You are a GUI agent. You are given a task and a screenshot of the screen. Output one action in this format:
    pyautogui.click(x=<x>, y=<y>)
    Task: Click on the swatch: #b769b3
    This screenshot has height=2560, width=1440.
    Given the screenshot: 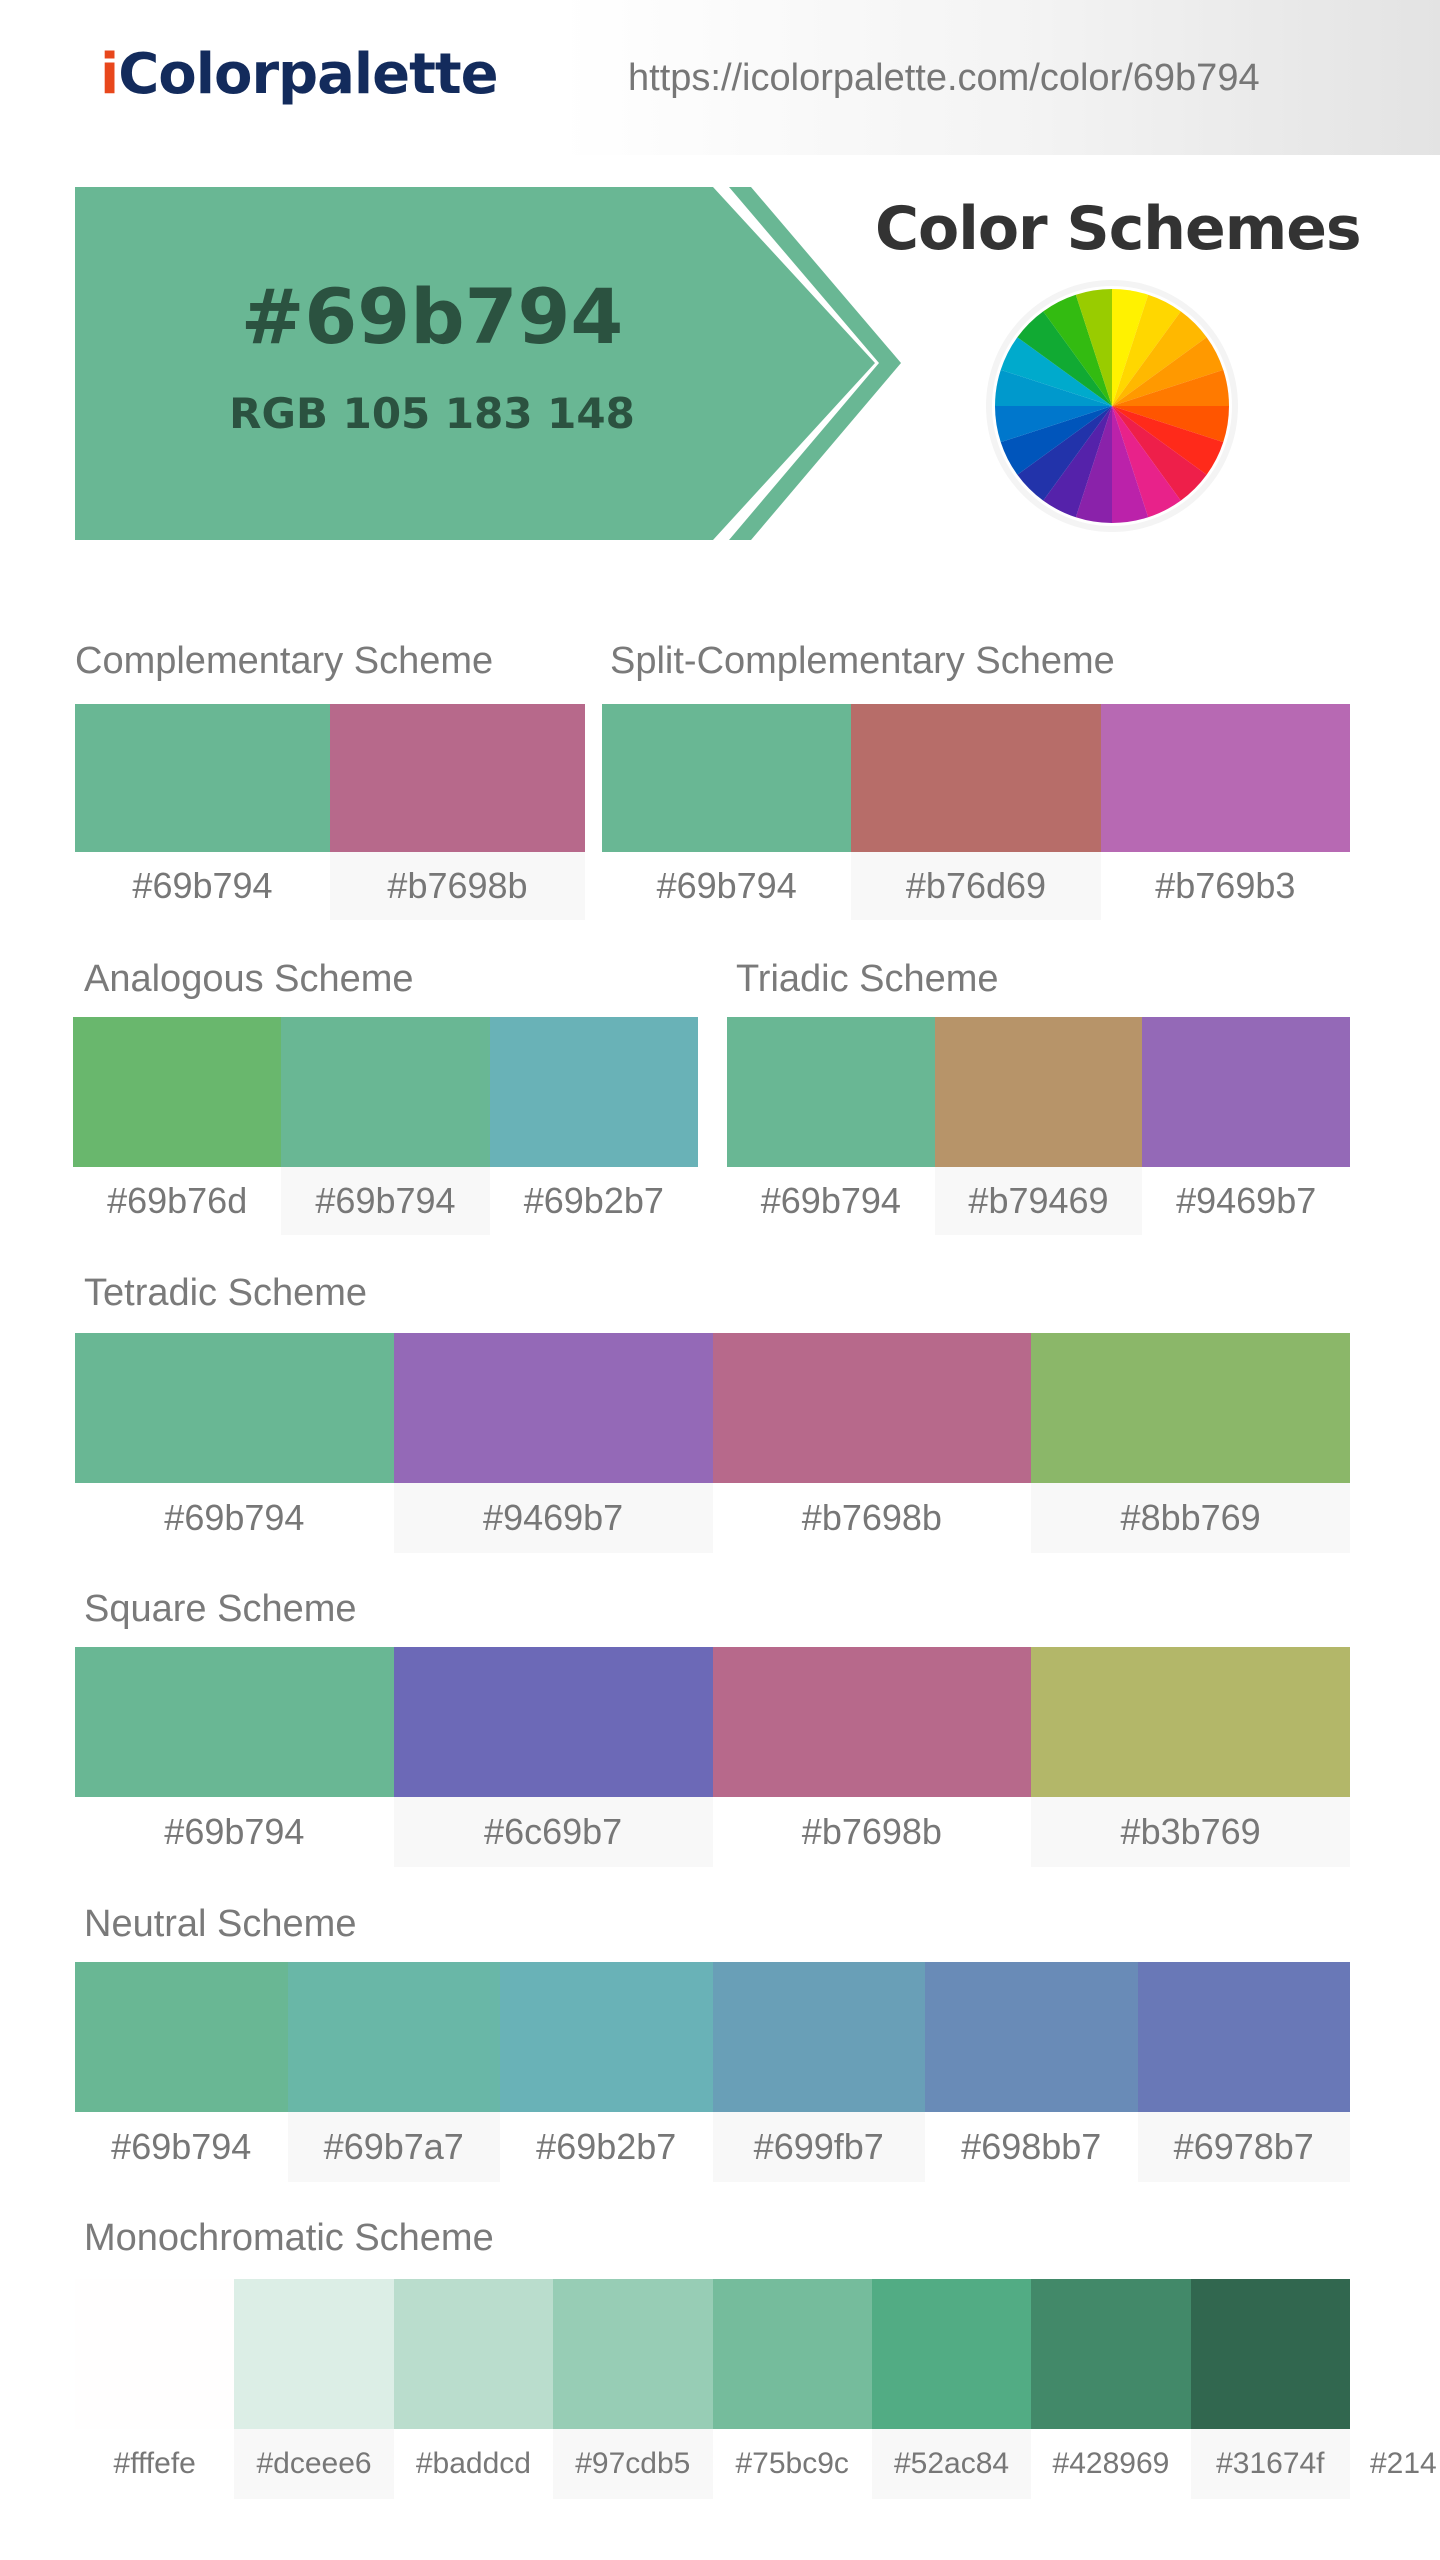 What is the action you would take?
    pyautogui.click(x=1225, y=812)
    